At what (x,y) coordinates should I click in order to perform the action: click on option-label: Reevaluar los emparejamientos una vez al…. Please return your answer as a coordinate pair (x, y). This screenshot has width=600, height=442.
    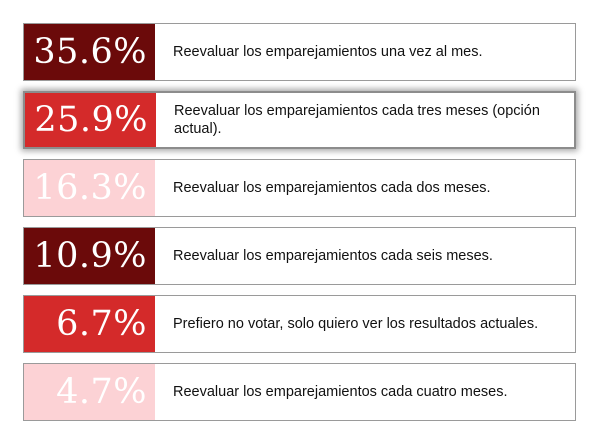
    Looking at the image, I should click on (328, 52).